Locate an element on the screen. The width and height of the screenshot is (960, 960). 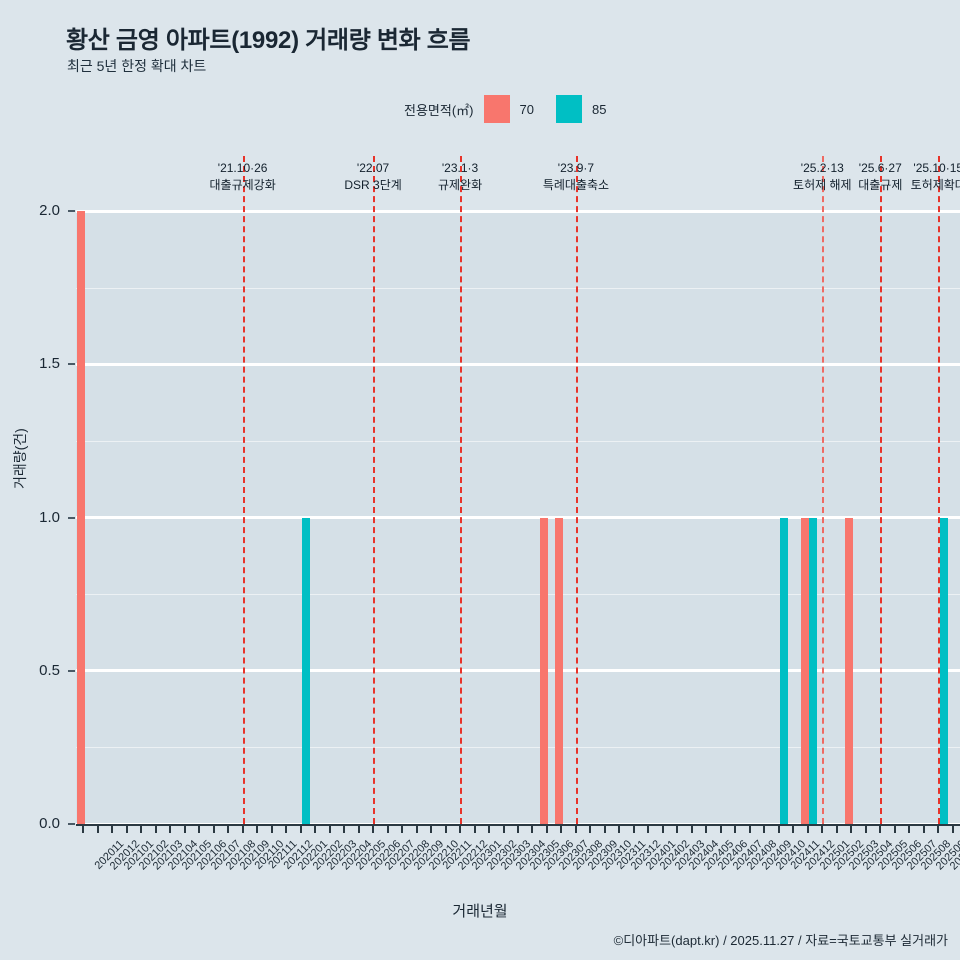
event-annotation-text: 특례대출축소 is located at coordinates (576, 185).